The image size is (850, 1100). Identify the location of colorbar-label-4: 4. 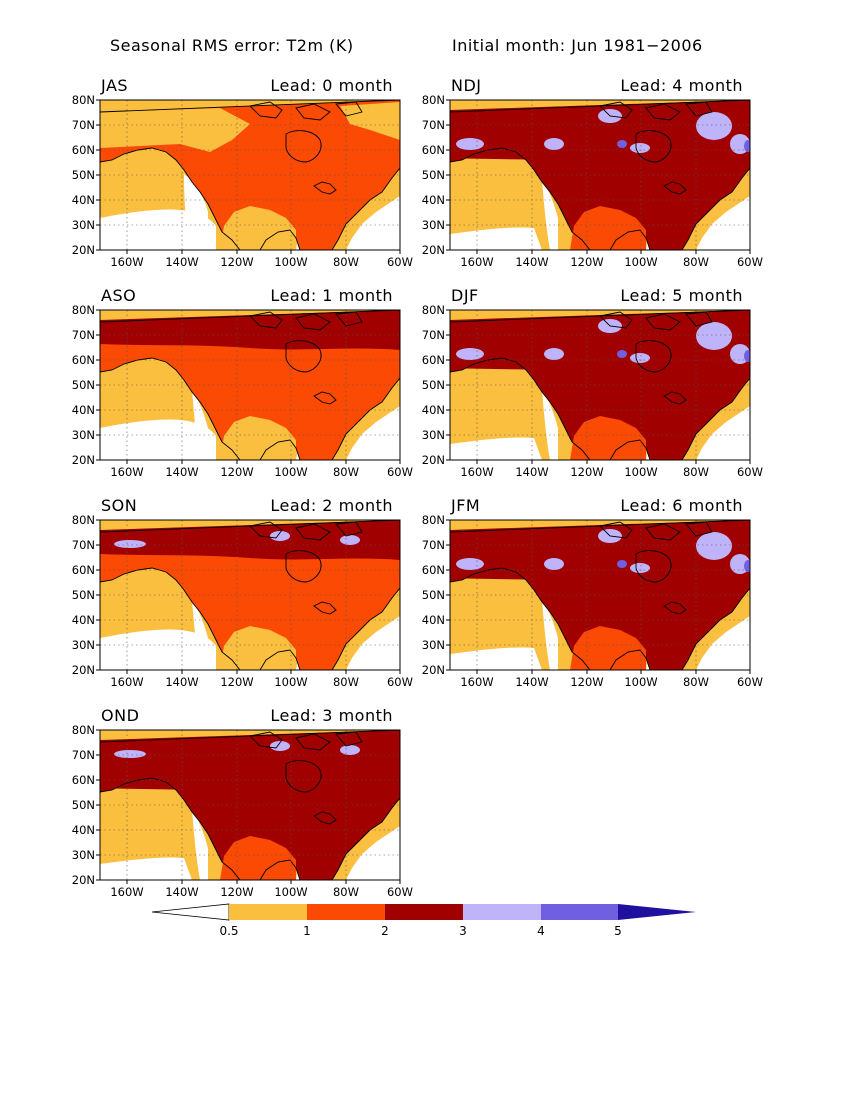
(541, 931).